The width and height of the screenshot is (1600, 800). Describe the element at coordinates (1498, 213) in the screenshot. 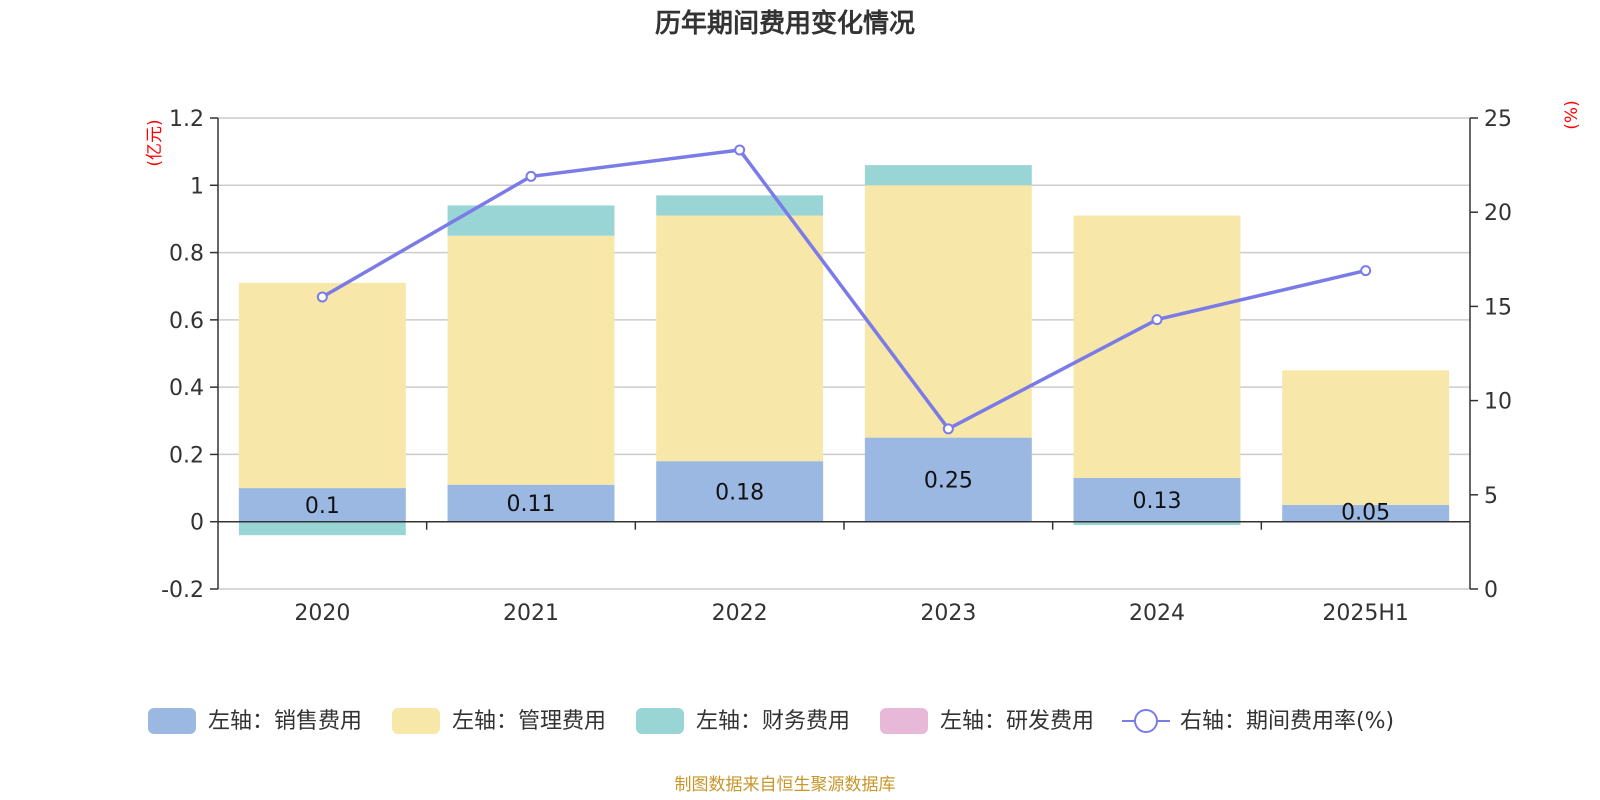

I see `right-tick-label: 20` at that location.